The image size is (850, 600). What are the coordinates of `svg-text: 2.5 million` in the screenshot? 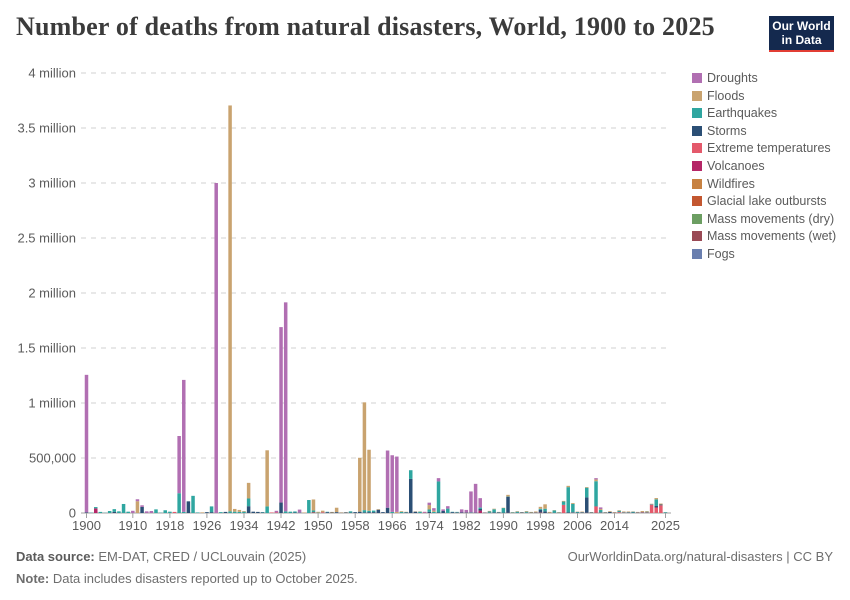 It's located at (46, 238).